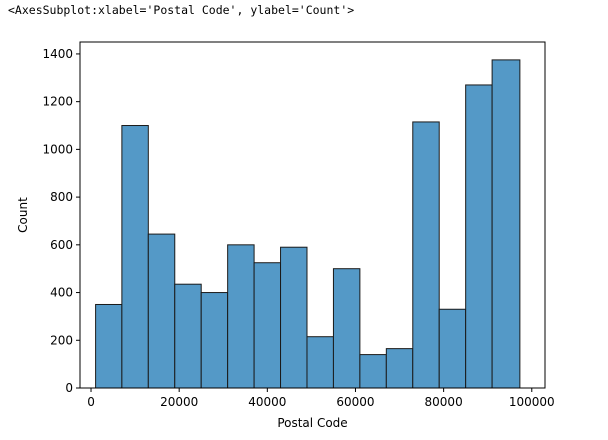 This screenshot has height=440, width=608. What do you see at coordinates (312, 423) in the screenshot?
I see `x-axis-label: Postal Code` at bounding box center [312, 423].